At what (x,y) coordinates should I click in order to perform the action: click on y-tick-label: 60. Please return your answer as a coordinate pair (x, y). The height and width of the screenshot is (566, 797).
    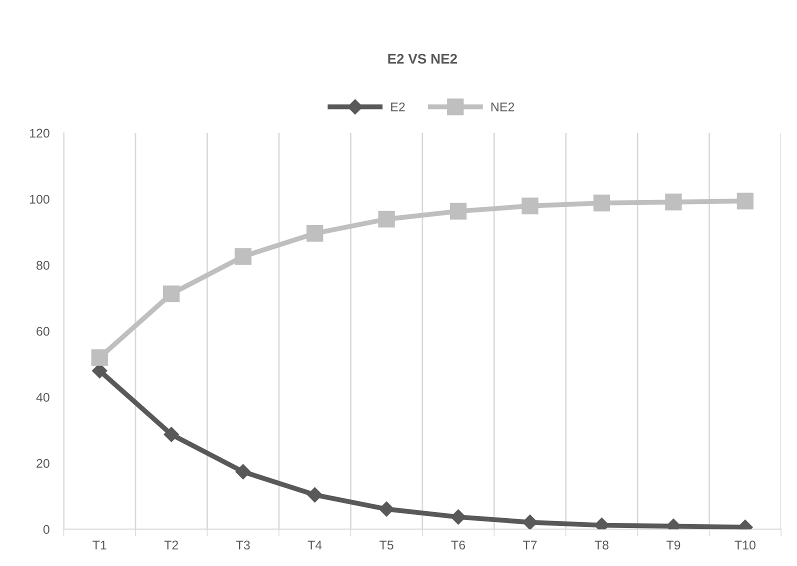
    Looking at the image, I should click on (43, 331).